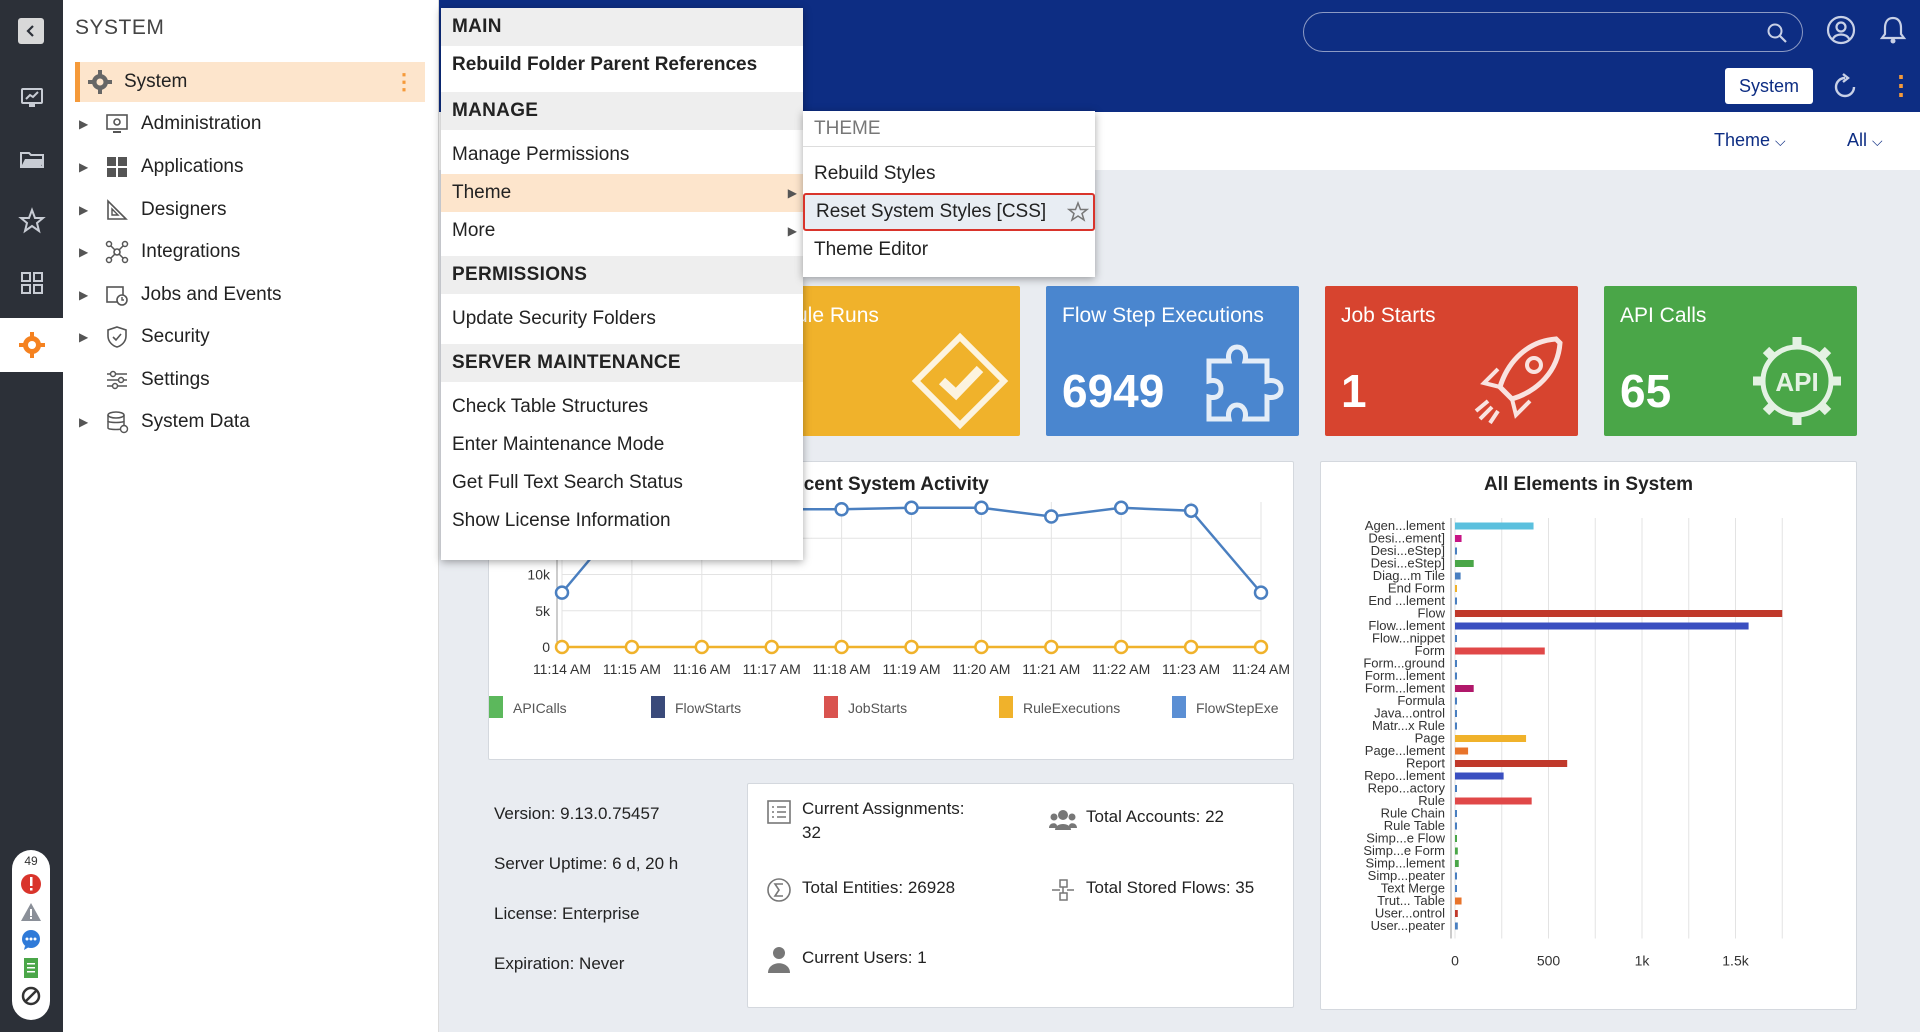  I want to click on category-label: Agen...lement, so click(1405, 525).